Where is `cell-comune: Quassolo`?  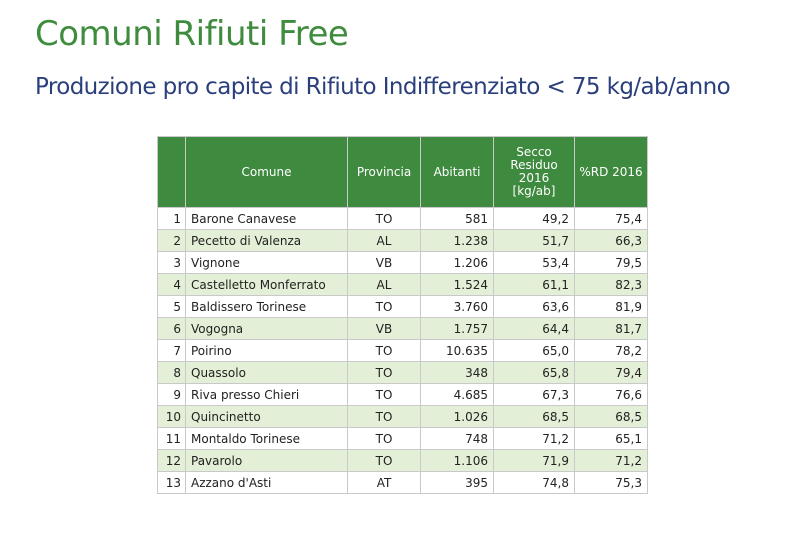
cell-comune: Quassolo is located at coordinates (266, 372).